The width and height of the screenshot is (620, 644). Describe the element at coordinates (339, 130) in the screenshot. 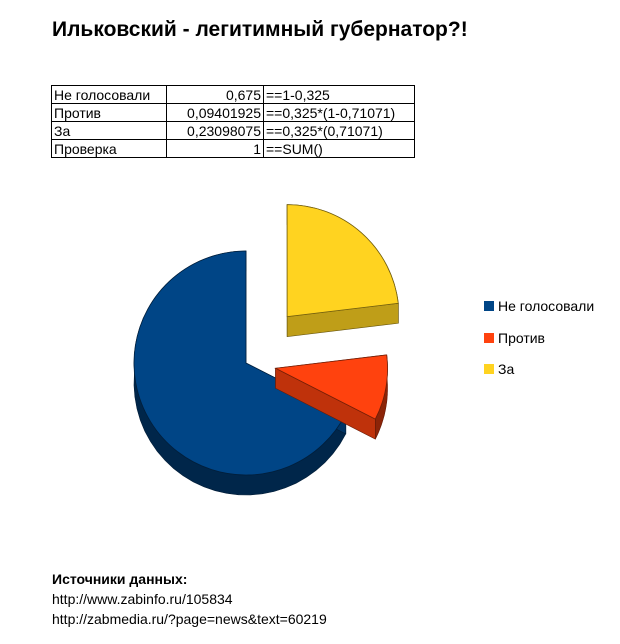

I see `table-cell-formula: ==0,325*(0,71071)` at that location.